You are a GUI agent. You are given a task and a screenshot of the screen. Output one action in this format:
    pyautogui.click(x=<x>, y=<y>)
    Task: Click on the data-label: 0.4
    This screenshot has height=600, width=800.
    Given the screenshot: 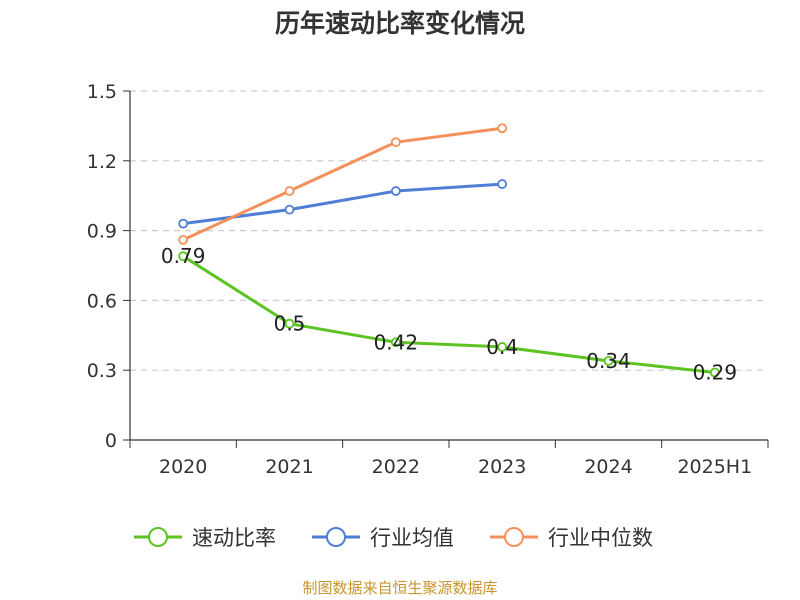 What is the action you would take?
    pyautogui.click(x=502, y=347)
    